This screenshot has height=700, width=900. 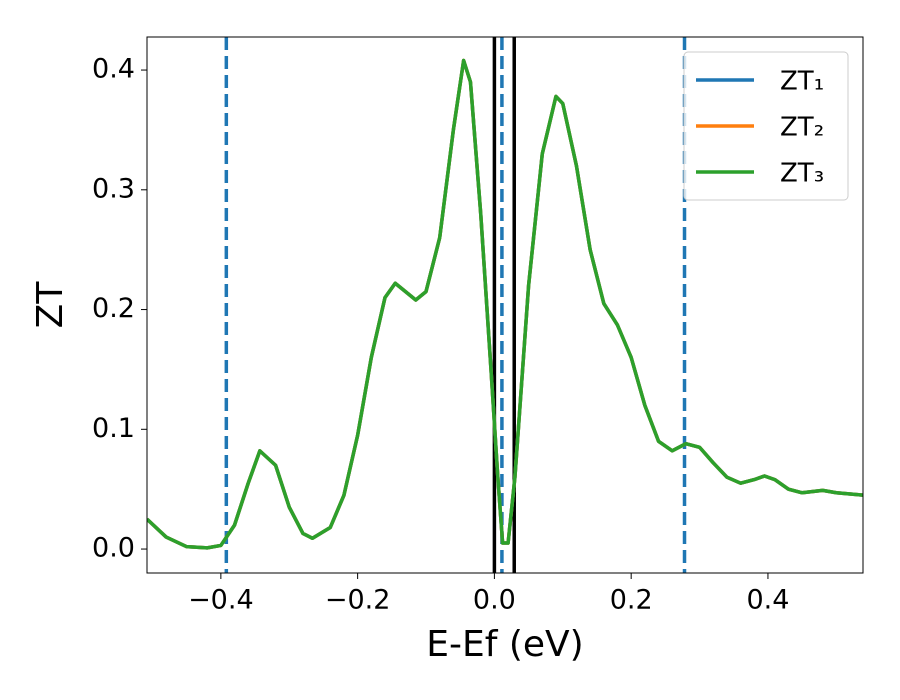 I want to click on legend-label: ZT₁, so click(x=802, y=82).